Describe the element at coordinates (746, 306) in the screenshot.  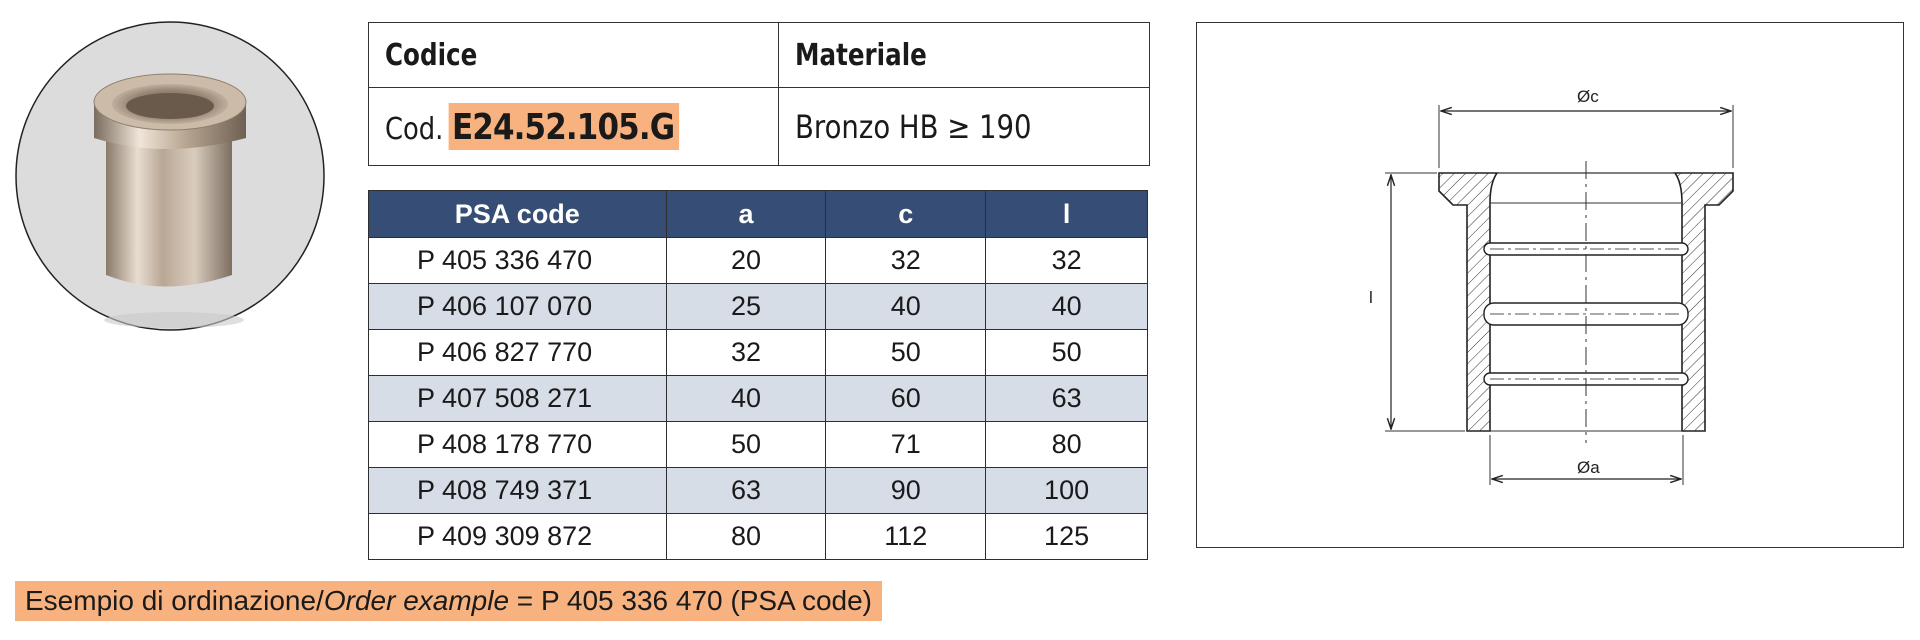
I see `a-cell: 25` at that location.